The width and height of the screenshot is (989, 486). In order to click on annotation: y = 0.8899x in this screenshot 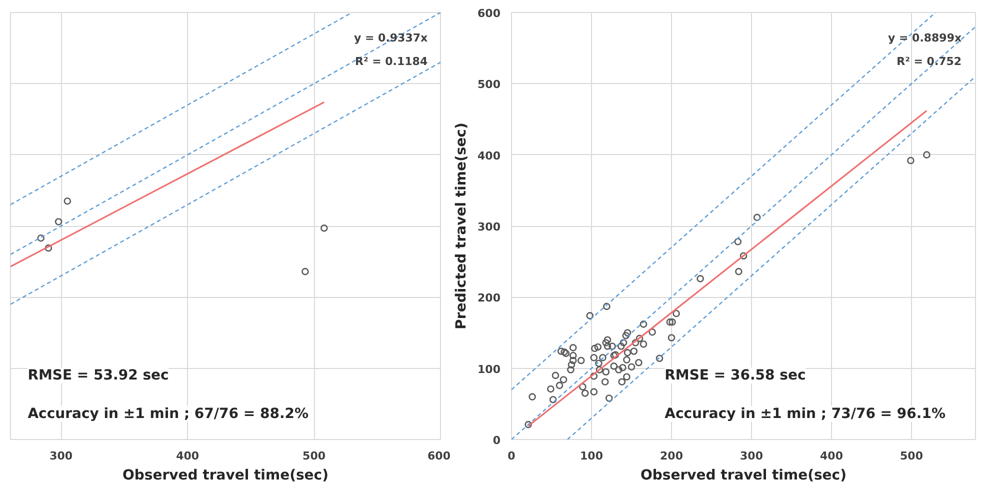, I will do `click(925, 38)`.